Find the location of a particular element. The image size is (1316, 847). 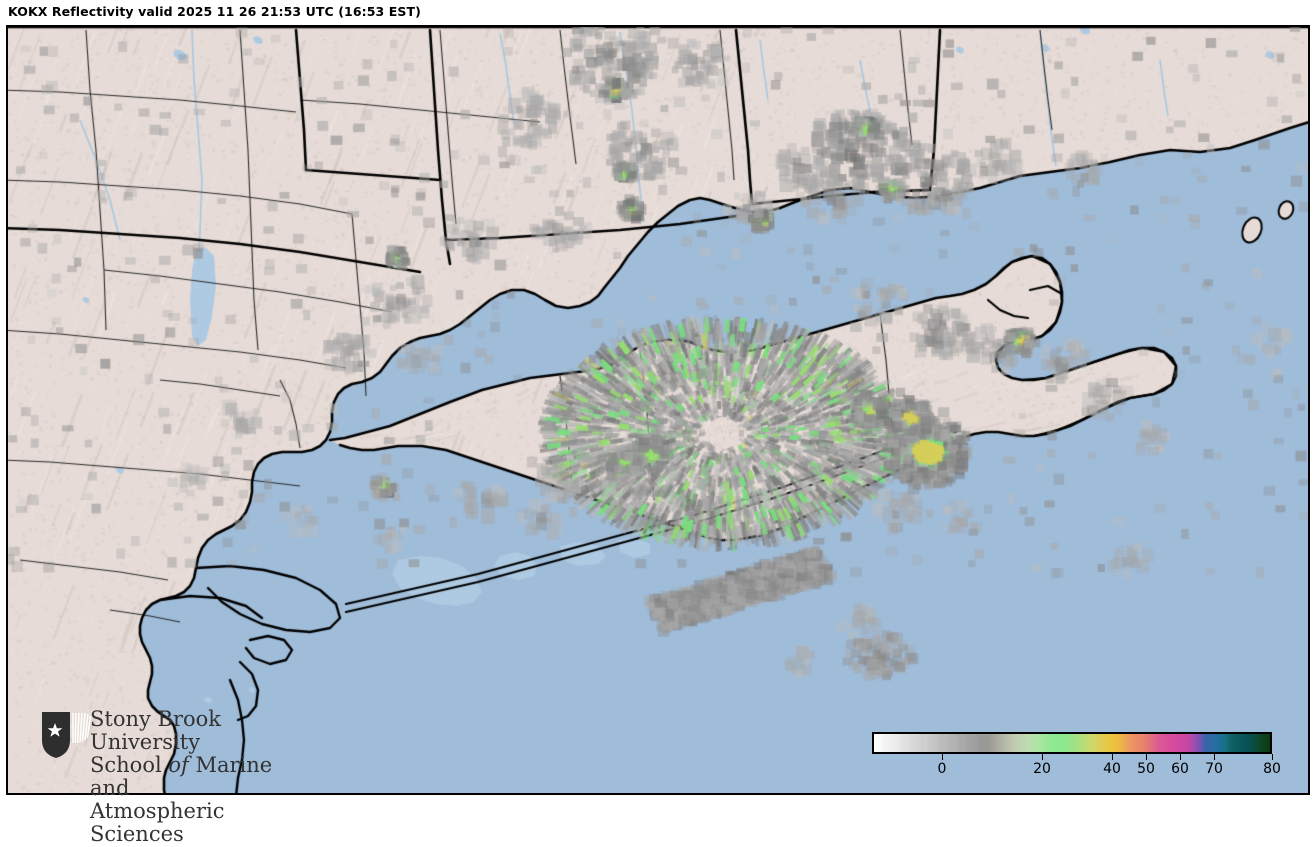

colorbar-gradient is located at coordinates (1072, 743).